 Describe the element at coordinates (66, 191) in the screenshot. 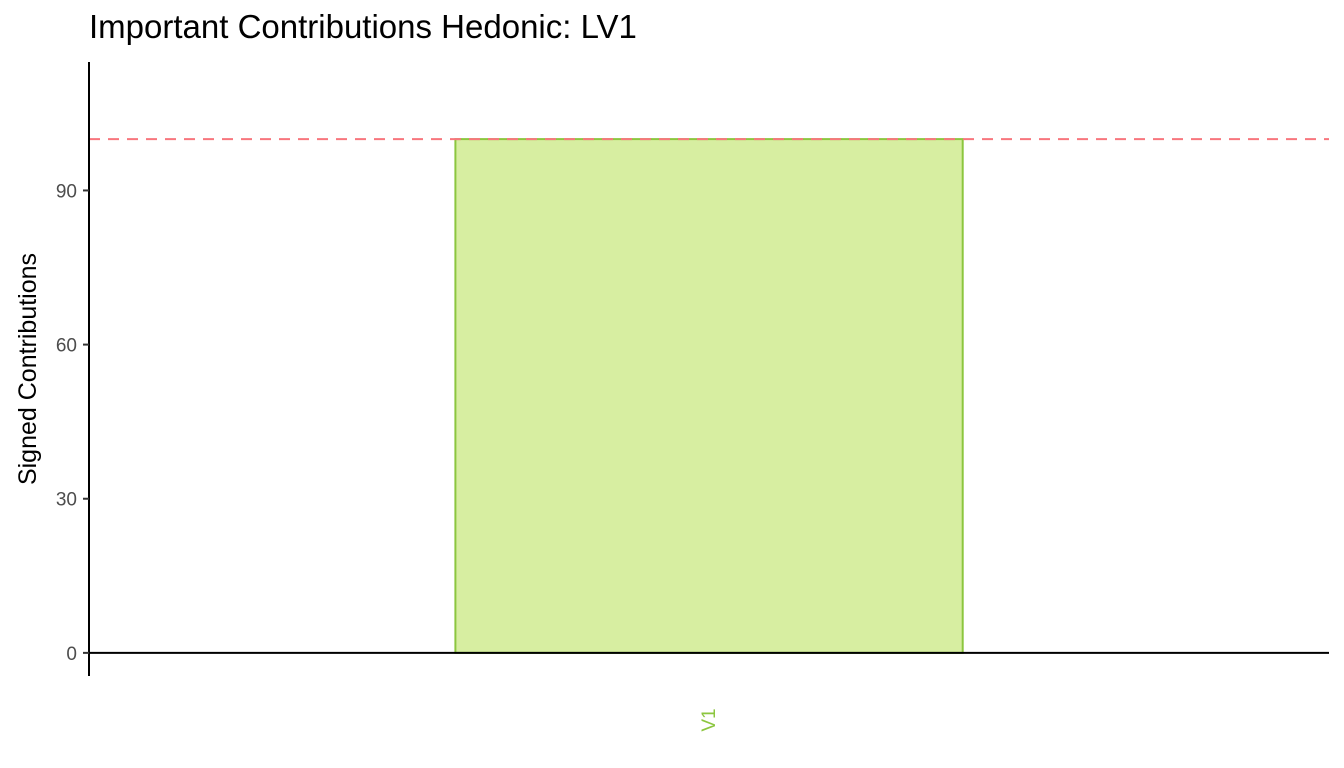

I see `y-tick-label: 90` at that location.